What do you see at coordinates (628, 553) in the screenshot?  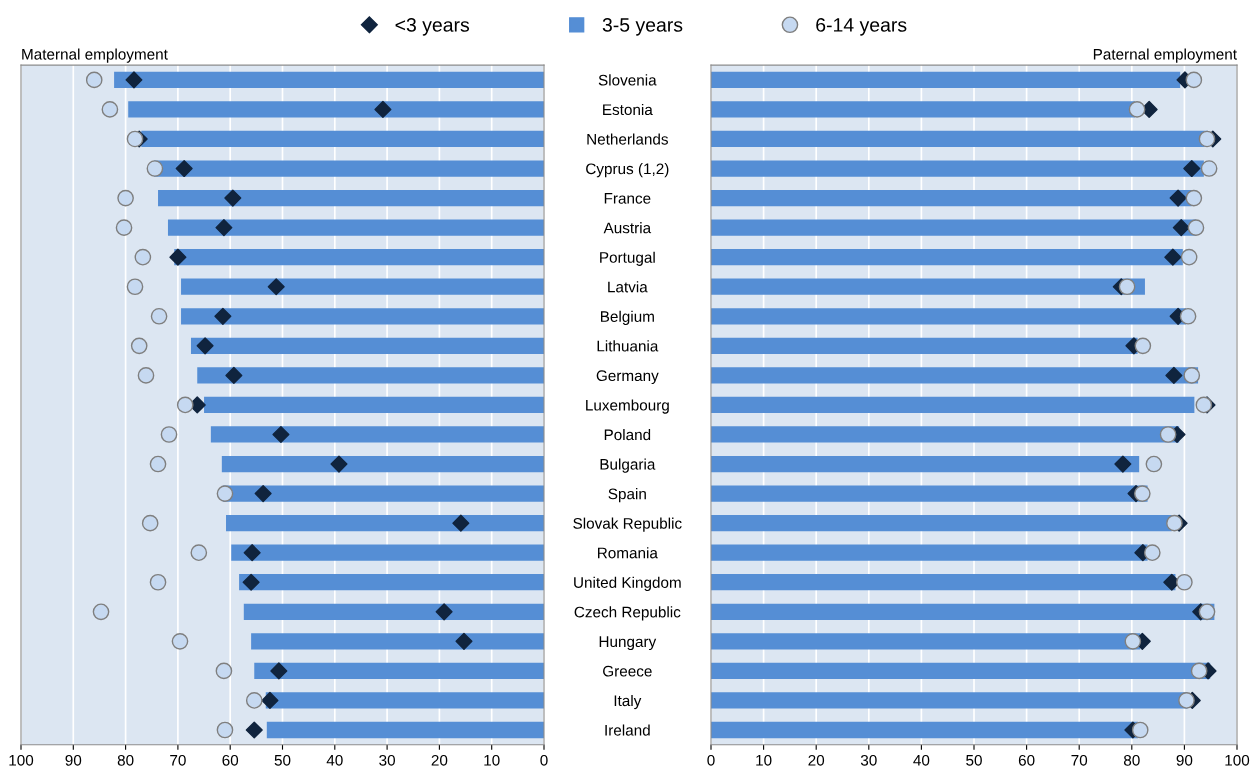 I see `y-tick-label: Romania` at bounding box center [628, 553].